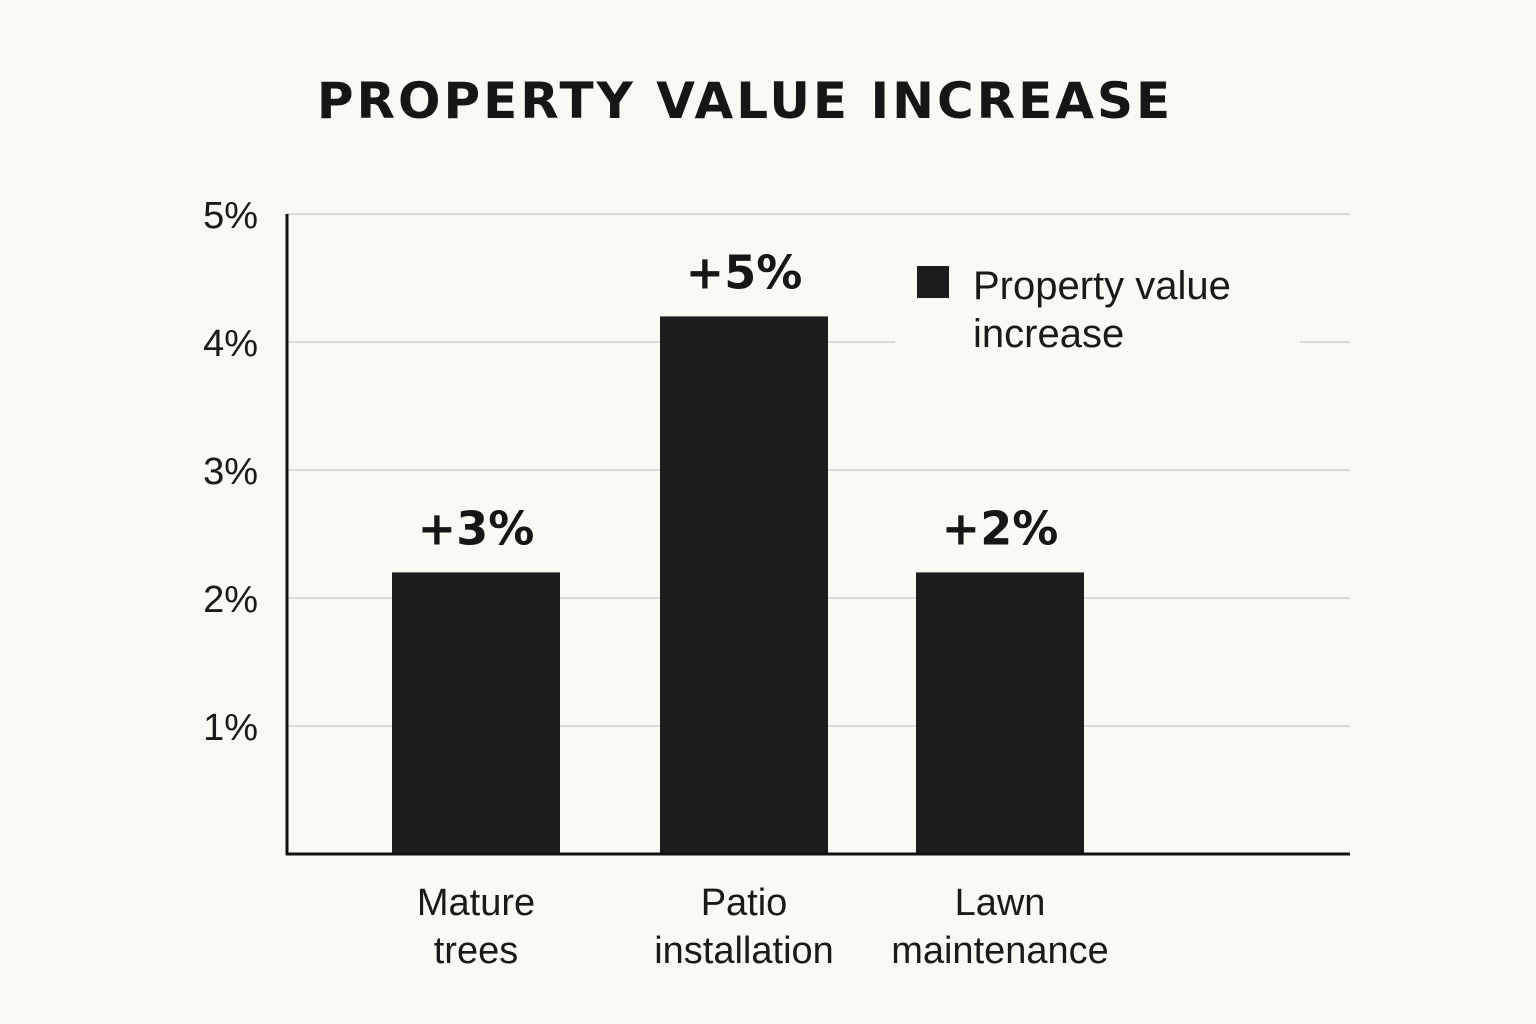 The image size is (1536, 1024). Describe the element at coordinates (230, 728) in the screenshot. I see `y-tick-label: 1%` at that location.